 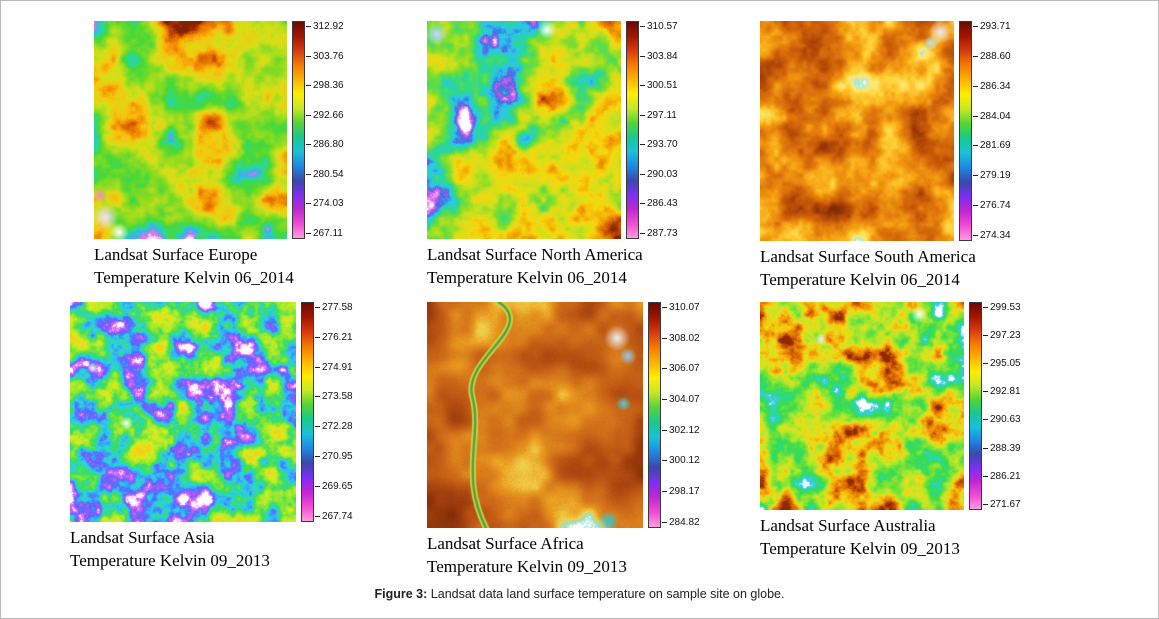 What do you see at coordinates (684, 369) in the screenshot?
I see `tick-label: 306.07` at bounding box center [684, 369].